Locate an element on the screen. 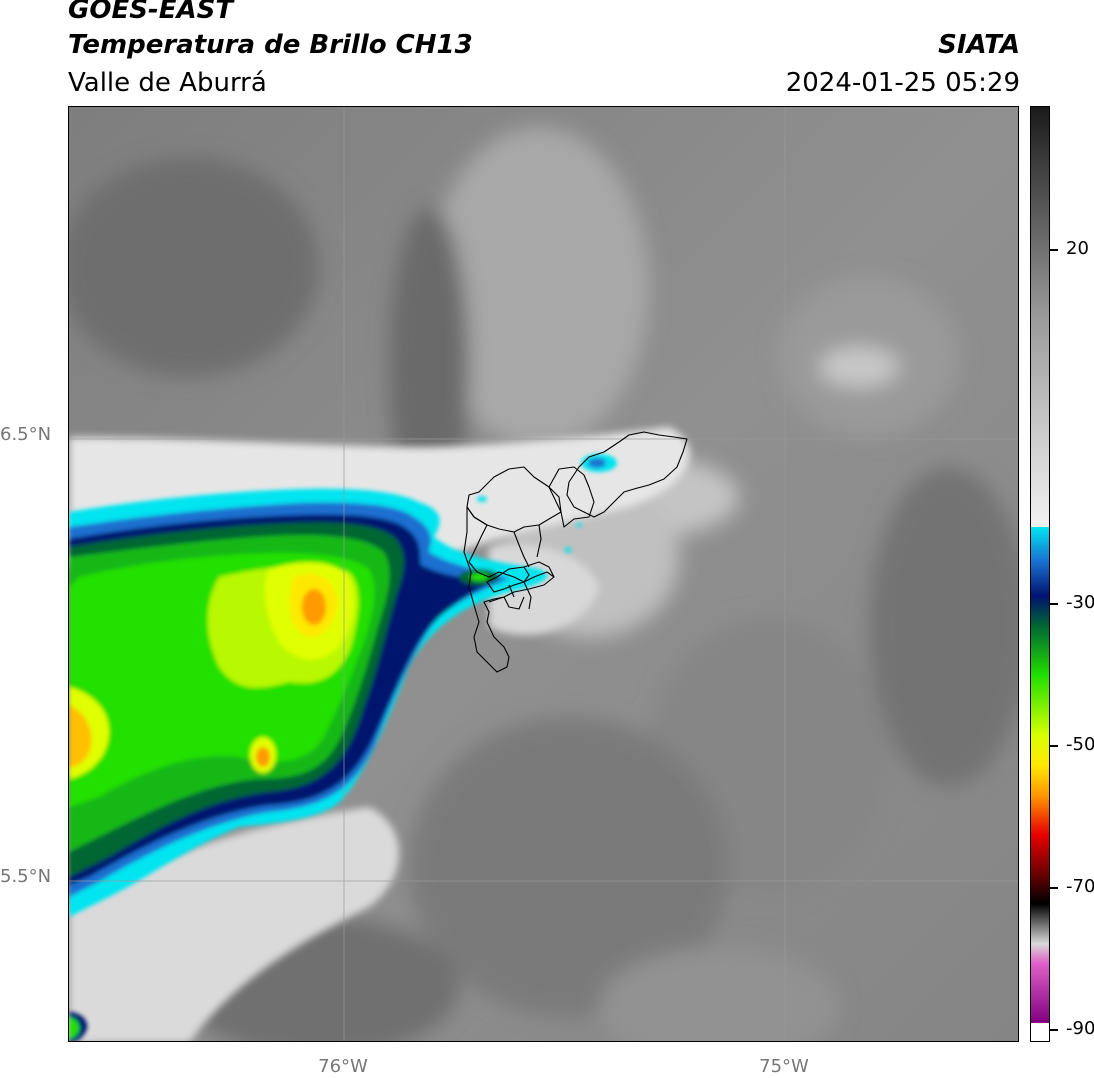 This screenshot has width=1094, height=1078. colorbar-label: 20 is located at coordinates (1077, 248).